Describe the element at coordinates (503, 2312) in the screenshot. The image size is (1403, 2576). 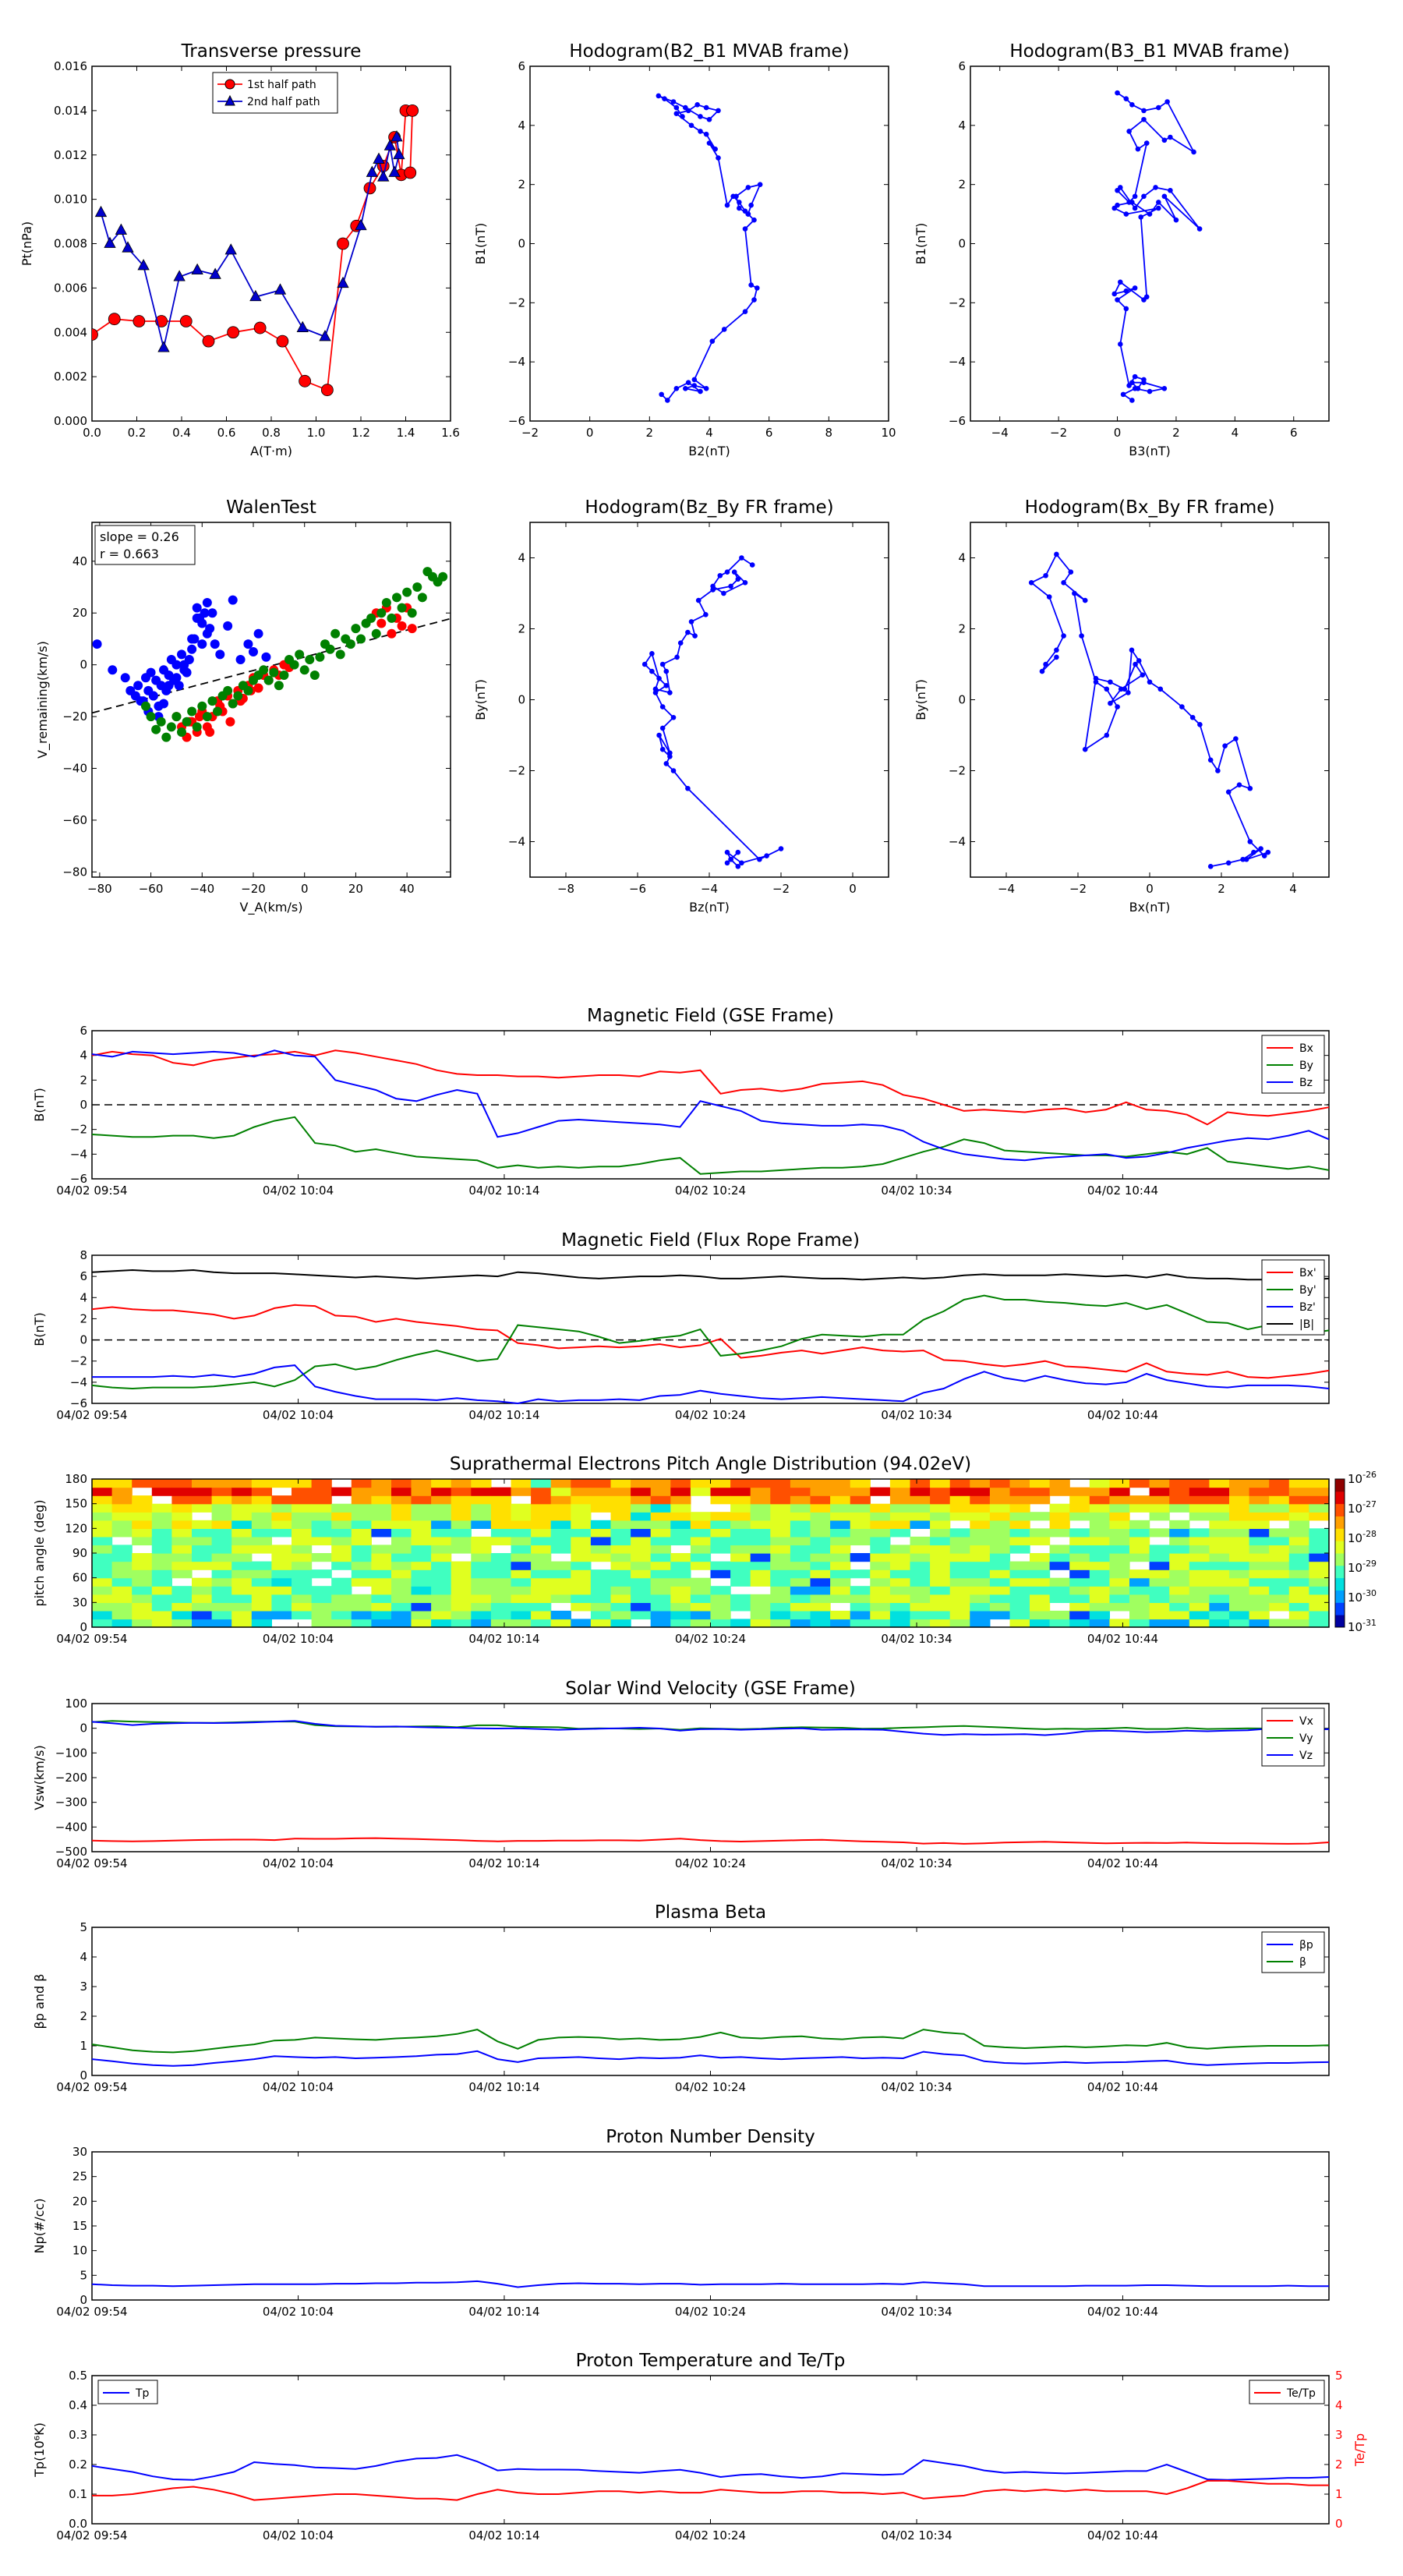
I see `x-tick-label: 04/02 10:14` at that location.